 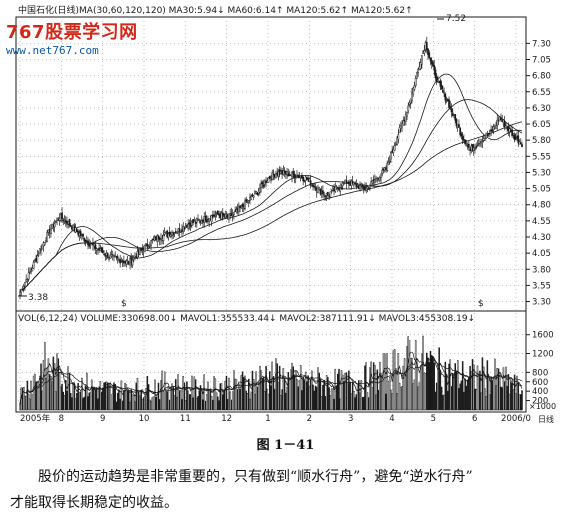 What do you see at coordinates (391, 419) in the screenshot?
I see `x-tick-label: 4` at bounding box center [391, 419].